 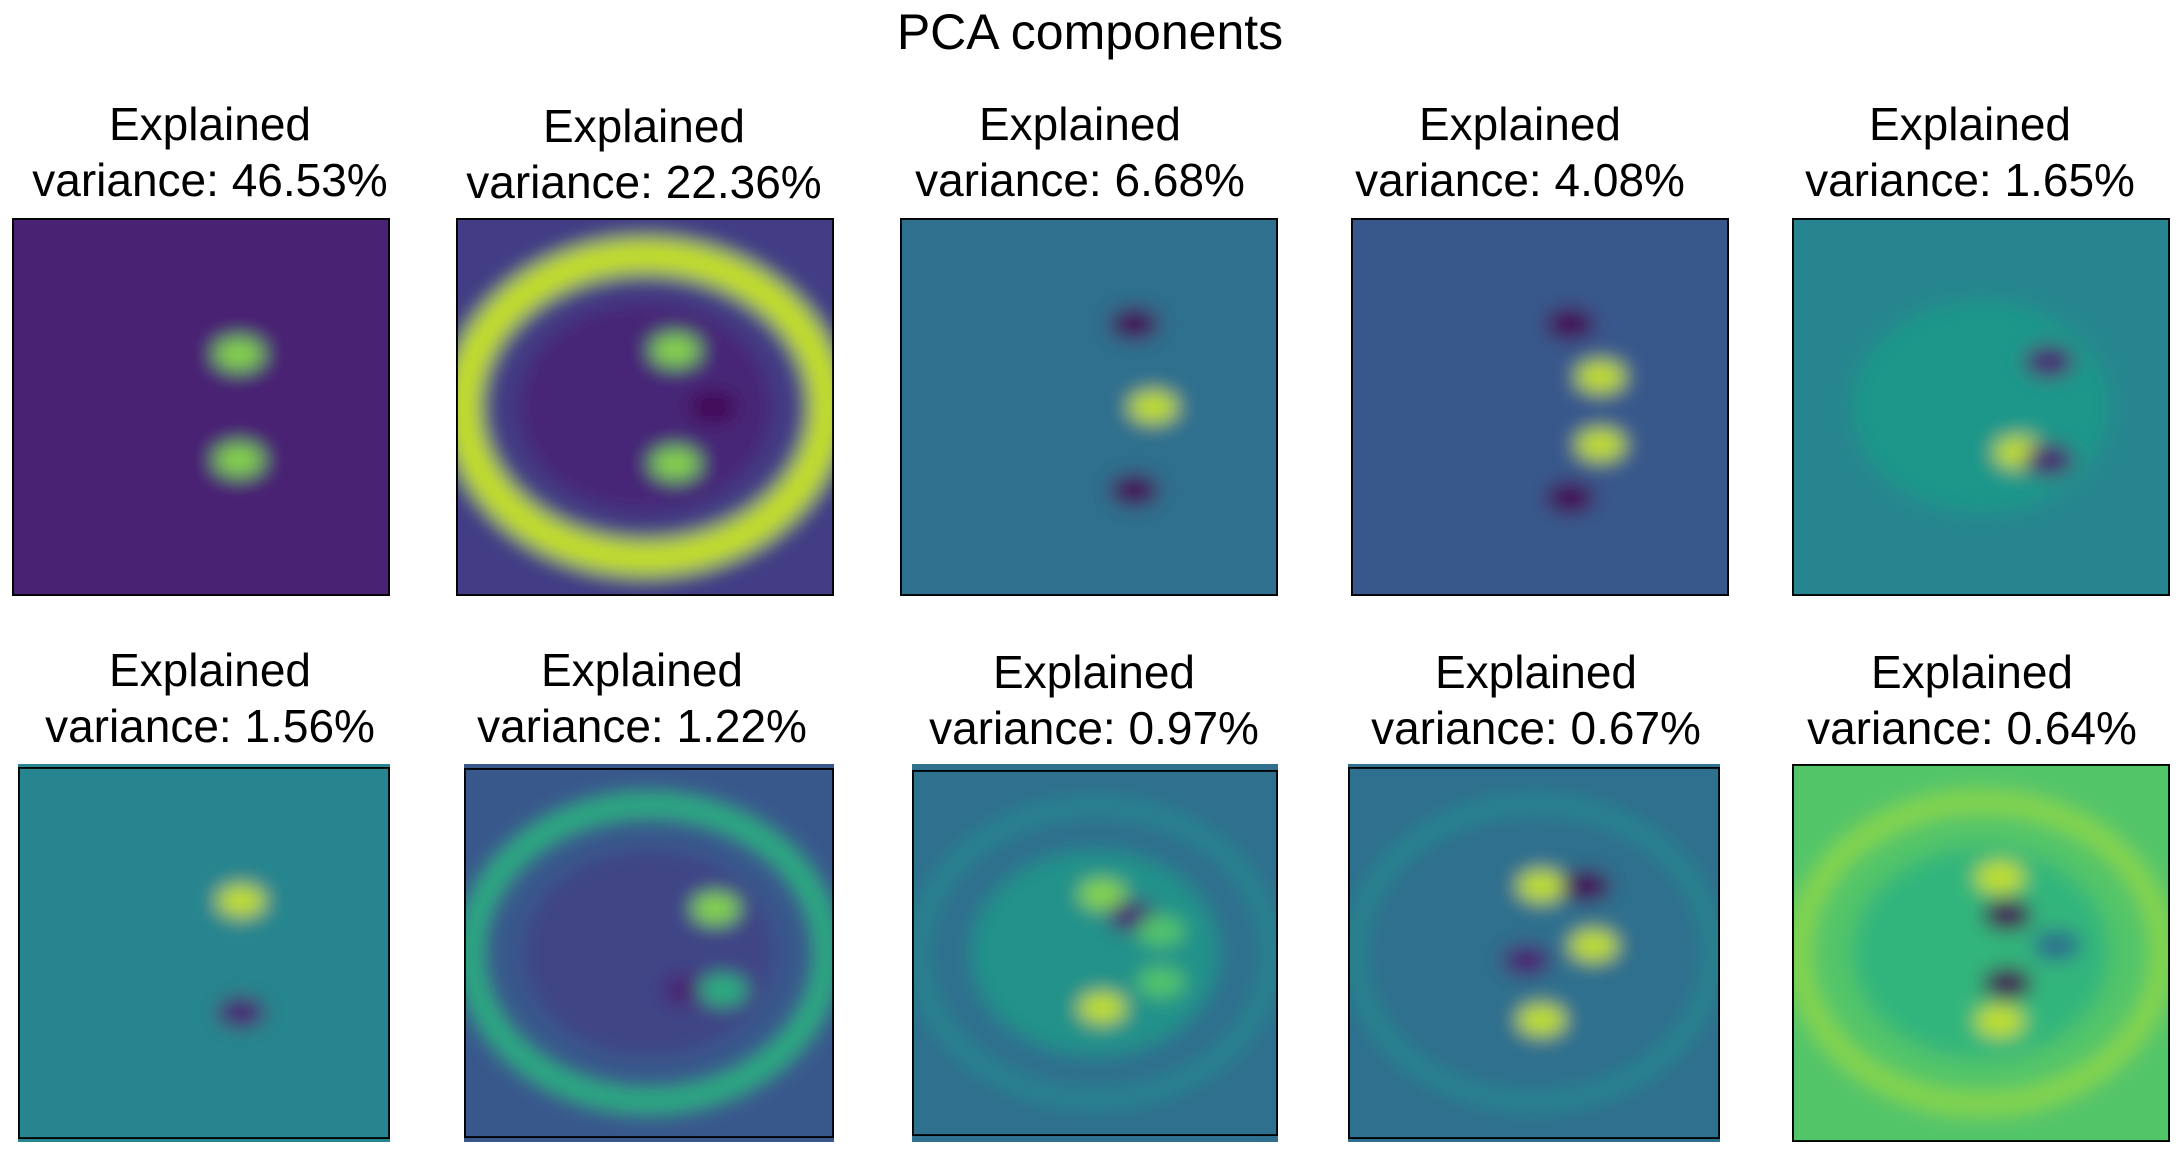 I want to click on panel-title-line2: variance: 22.36%, so click(x=644, y=182).